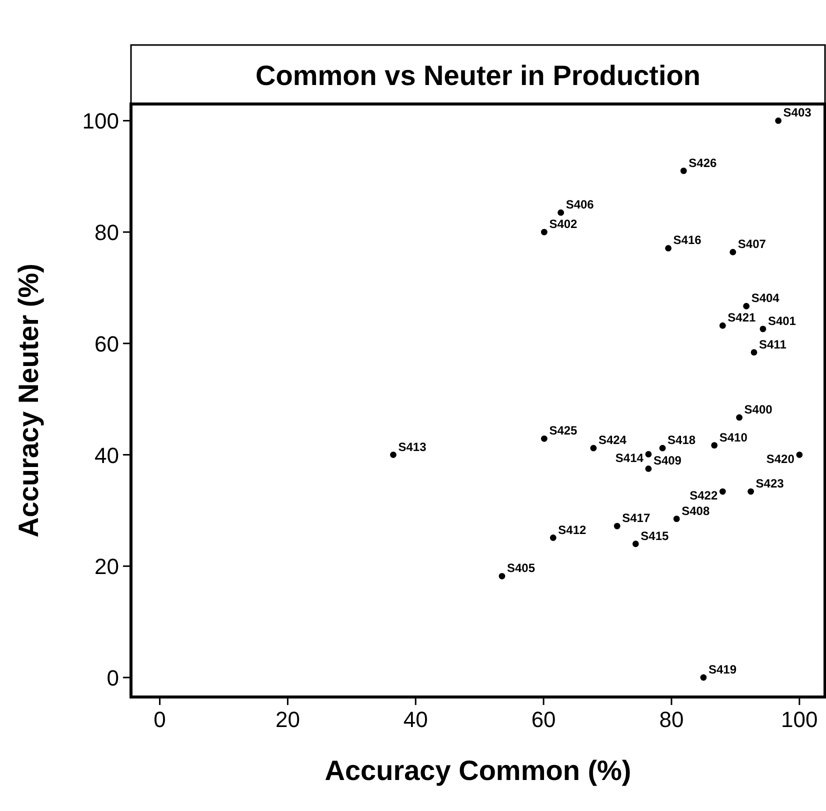  What do you see at coordinates (696, 511) in the screenshot?
I see `annotation: S408` at bounding box center [696, 511].